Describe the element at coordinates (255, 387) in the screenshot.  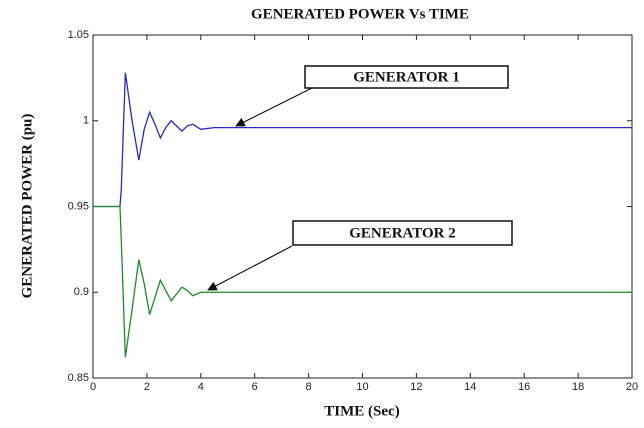
I see `x-tick-label: 6` at that location.